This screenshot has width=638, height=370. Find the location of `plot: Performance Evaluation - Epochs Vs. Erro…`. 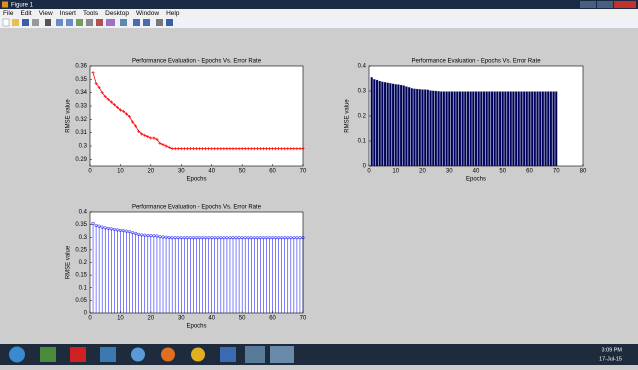

plot: Performance Evaluation - Epochs Vs. Erro… is located at coordinates (466, 121).